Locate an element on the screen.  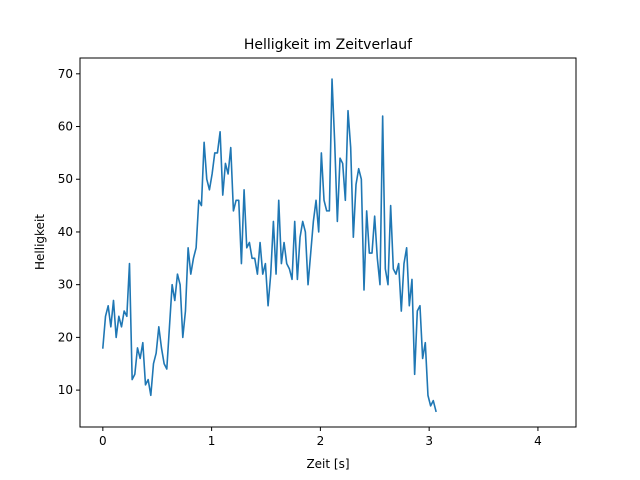
y-tick-label: 50 is located at coordinates (65, 179).